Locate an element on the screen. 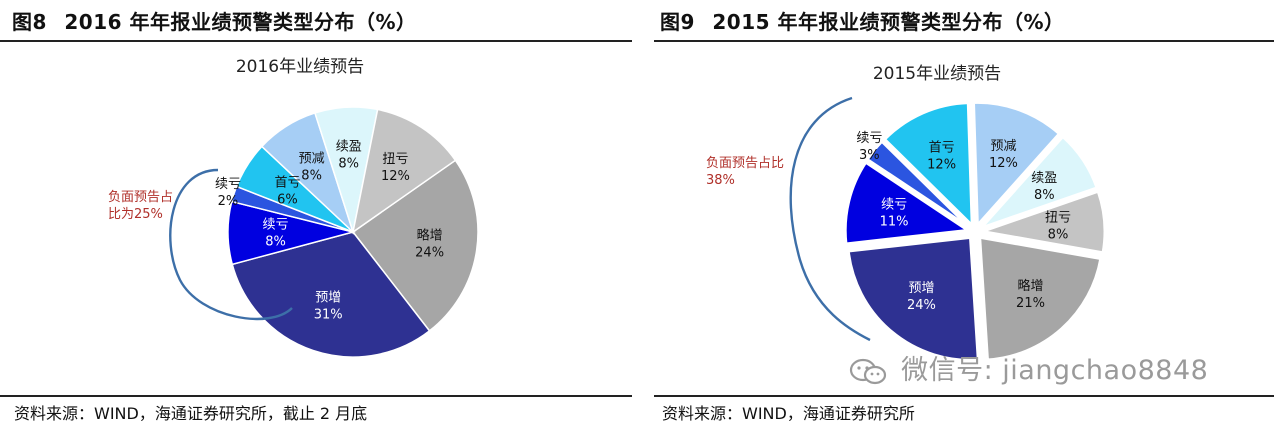  figure-8-source: 资料来源：WIND，海通证券研究所，截止 2 月底 is located at coordinates (191, 413).